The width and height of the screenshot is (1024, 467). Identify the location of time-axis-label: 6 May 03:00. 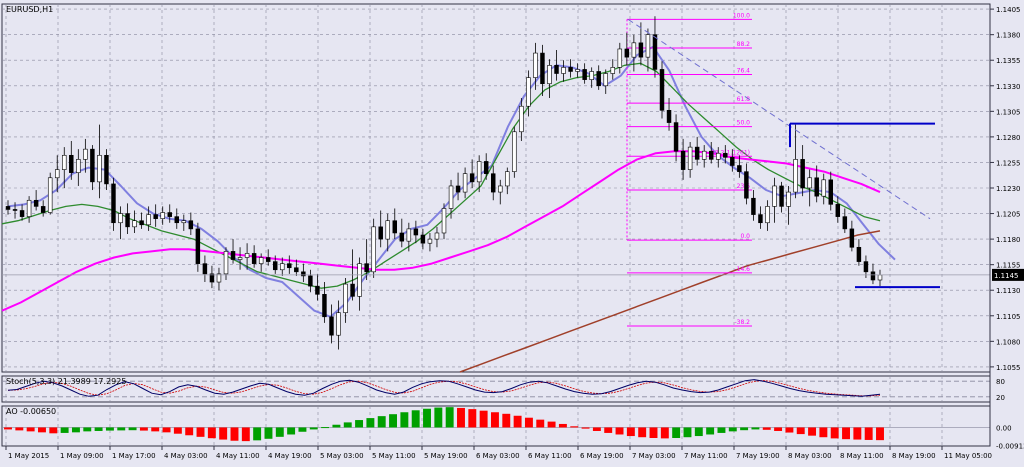
(498, 456).